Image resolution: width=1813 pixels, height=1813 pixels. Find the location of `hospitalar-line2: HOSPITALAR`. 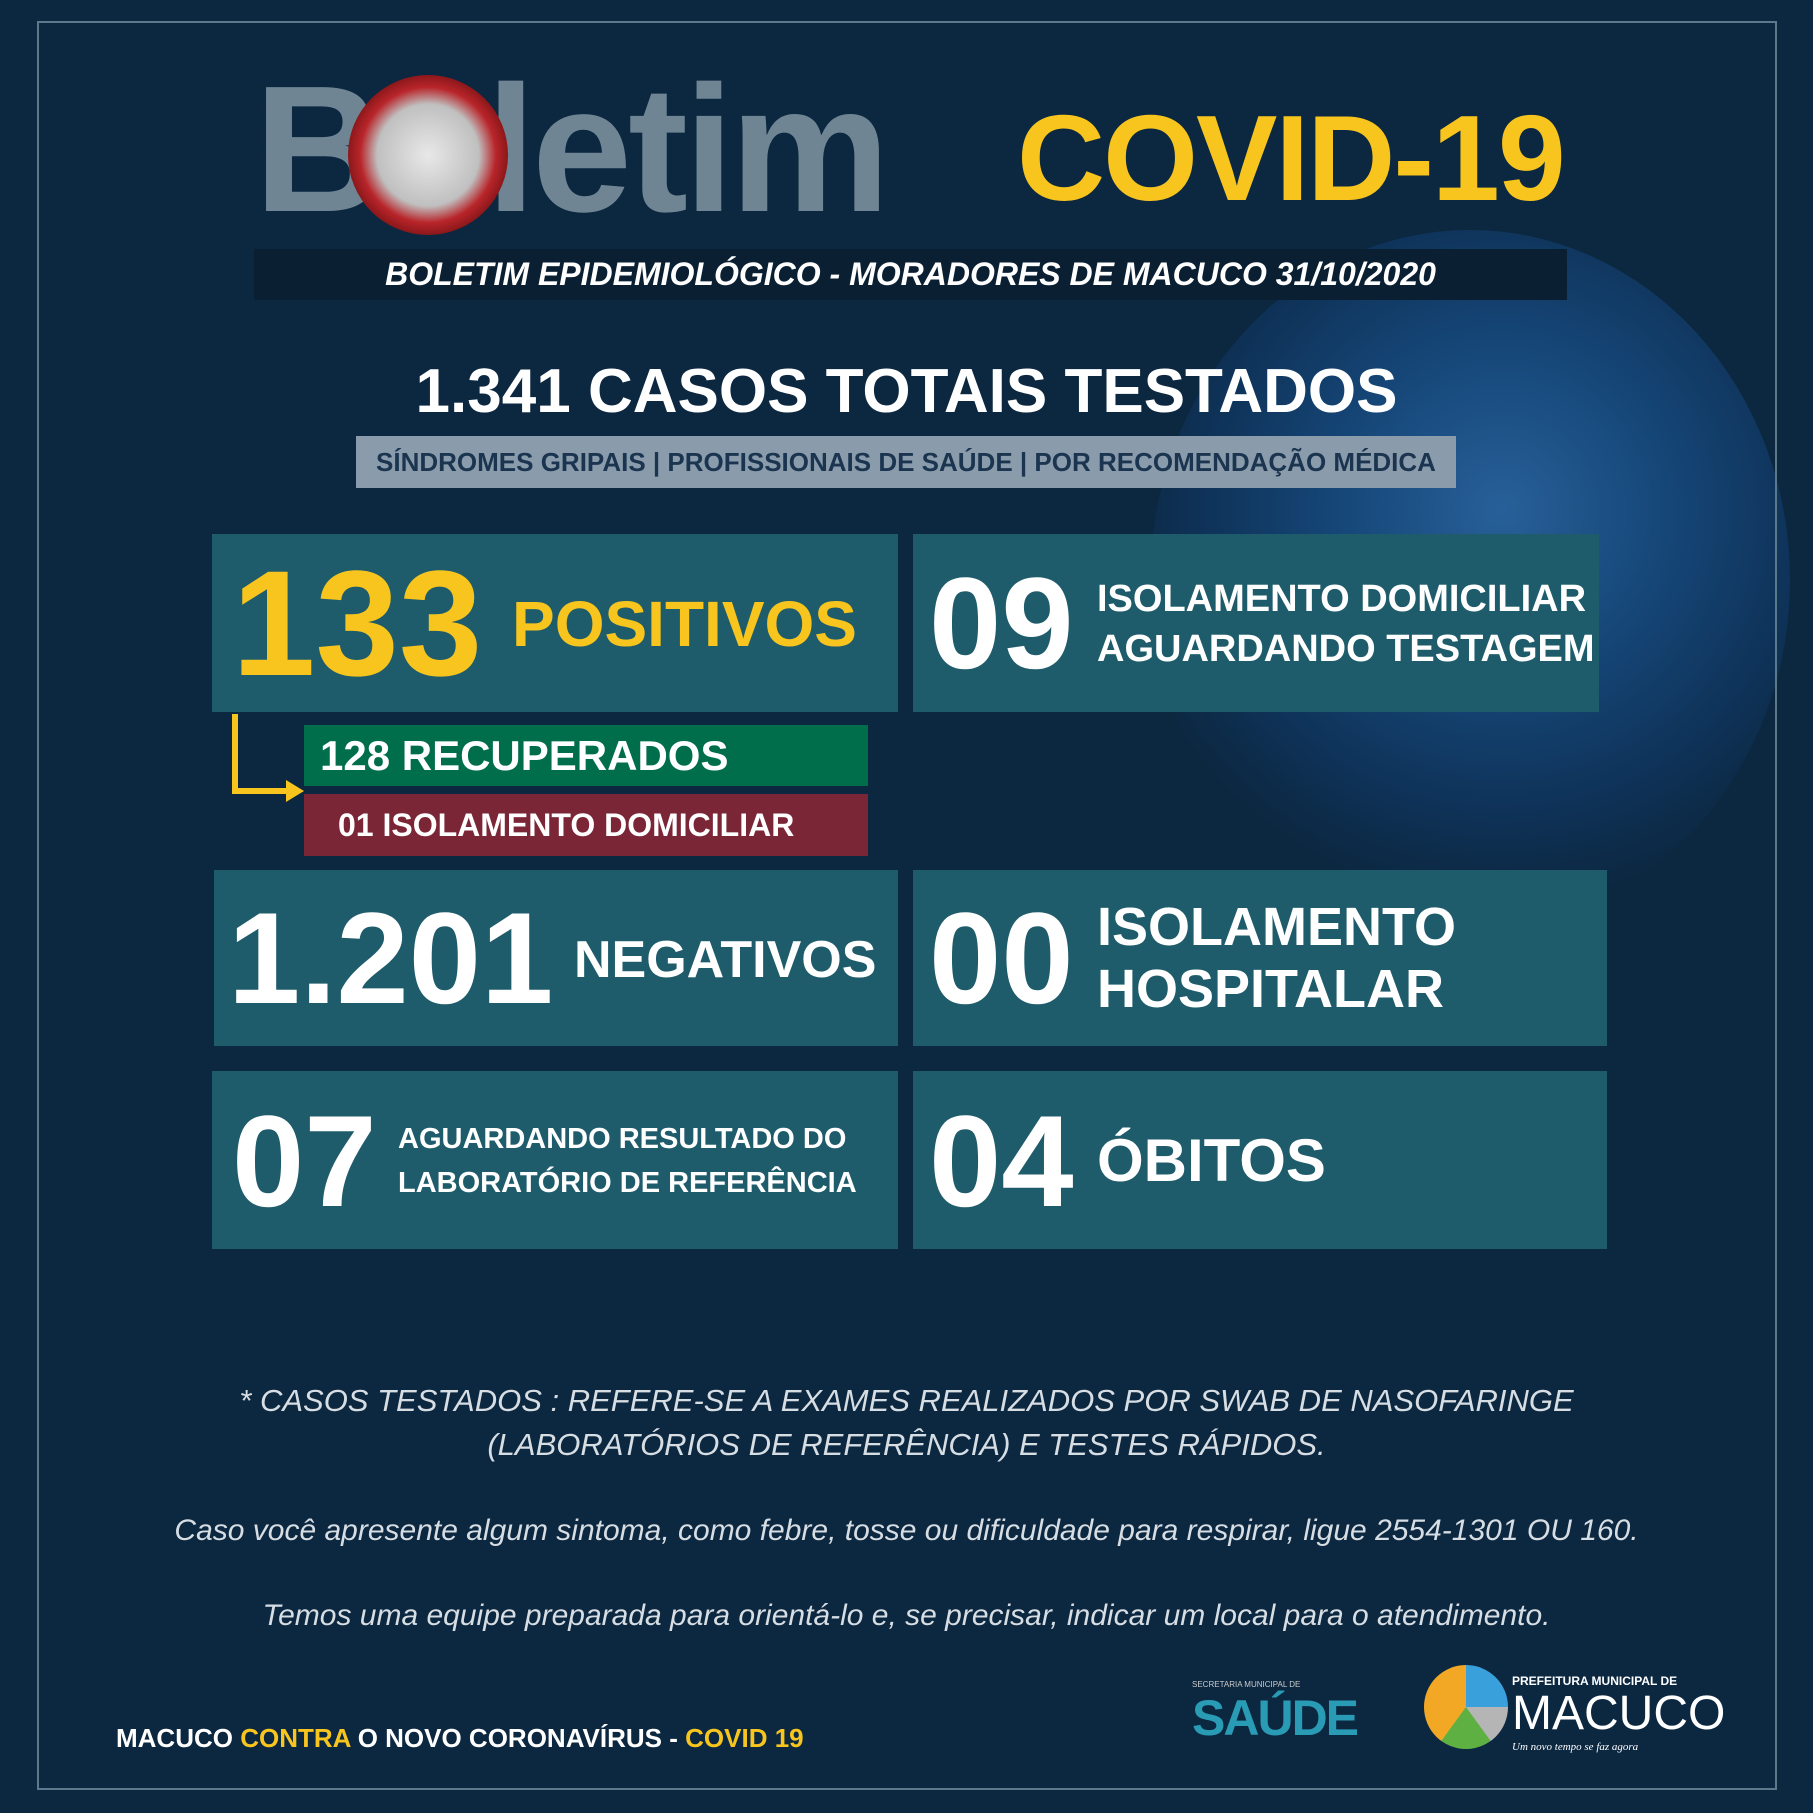

hospitalar-line2: HOSPITALAR is located at coordinates (1270, 989).